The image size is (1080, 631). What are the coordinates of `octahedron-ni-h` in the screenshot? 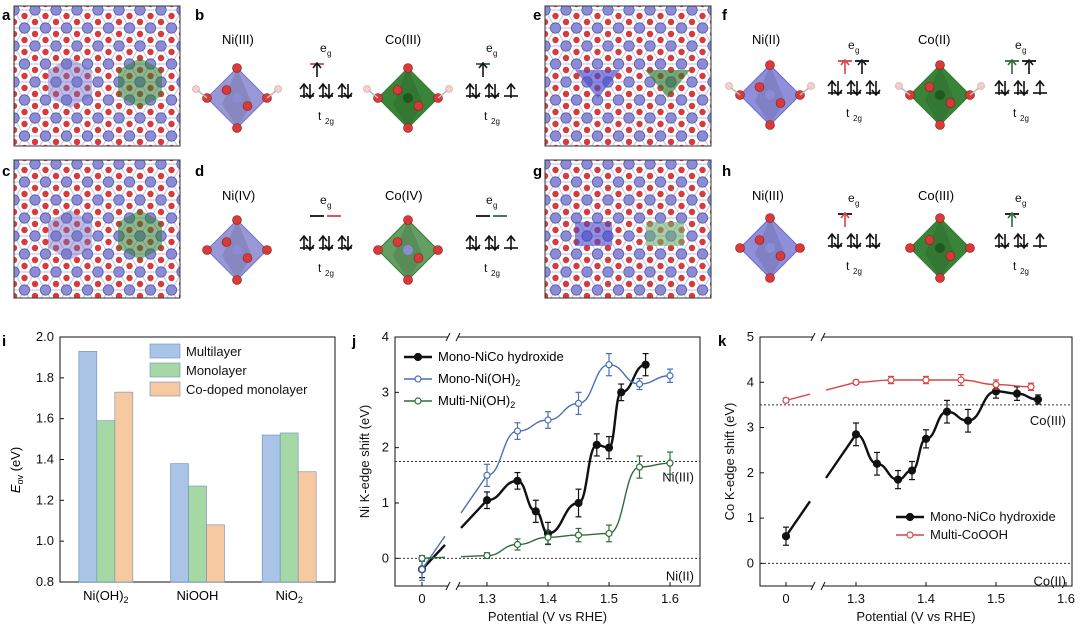 It's located at (770, 248).